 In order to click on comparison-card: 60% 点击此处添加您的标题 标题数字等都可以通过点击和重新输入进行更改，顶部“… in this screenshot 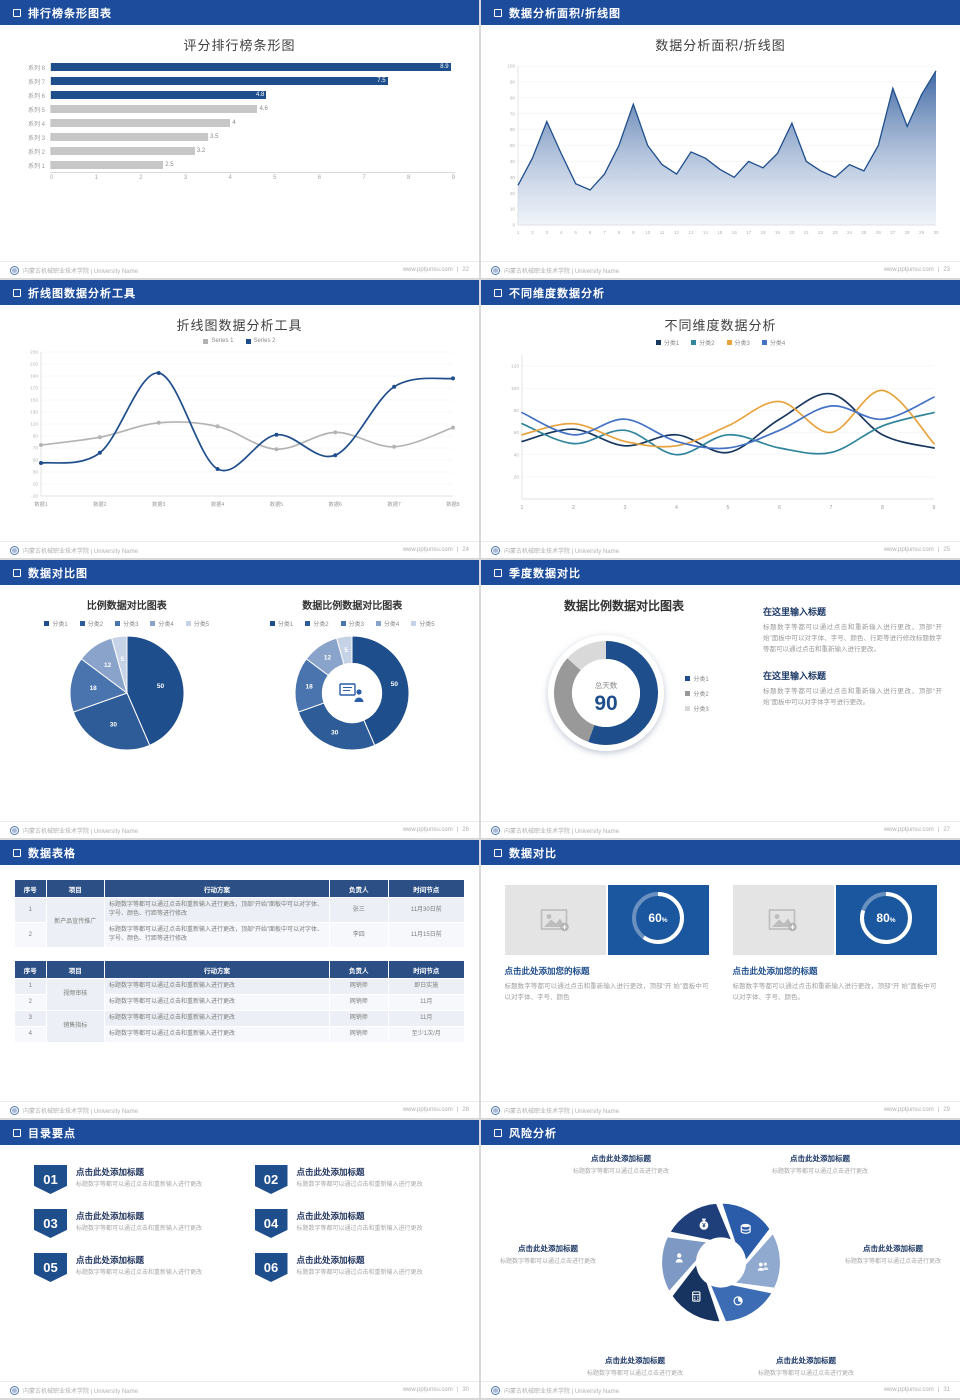, I will do `click(606, 944)`.